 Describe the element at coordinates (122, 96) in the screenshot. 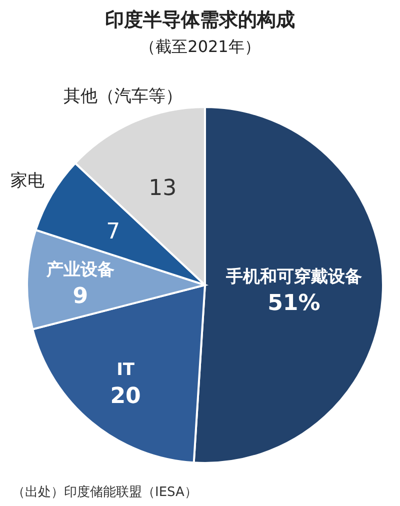

I see `slice-label: 其他（汽车等）` at that location.